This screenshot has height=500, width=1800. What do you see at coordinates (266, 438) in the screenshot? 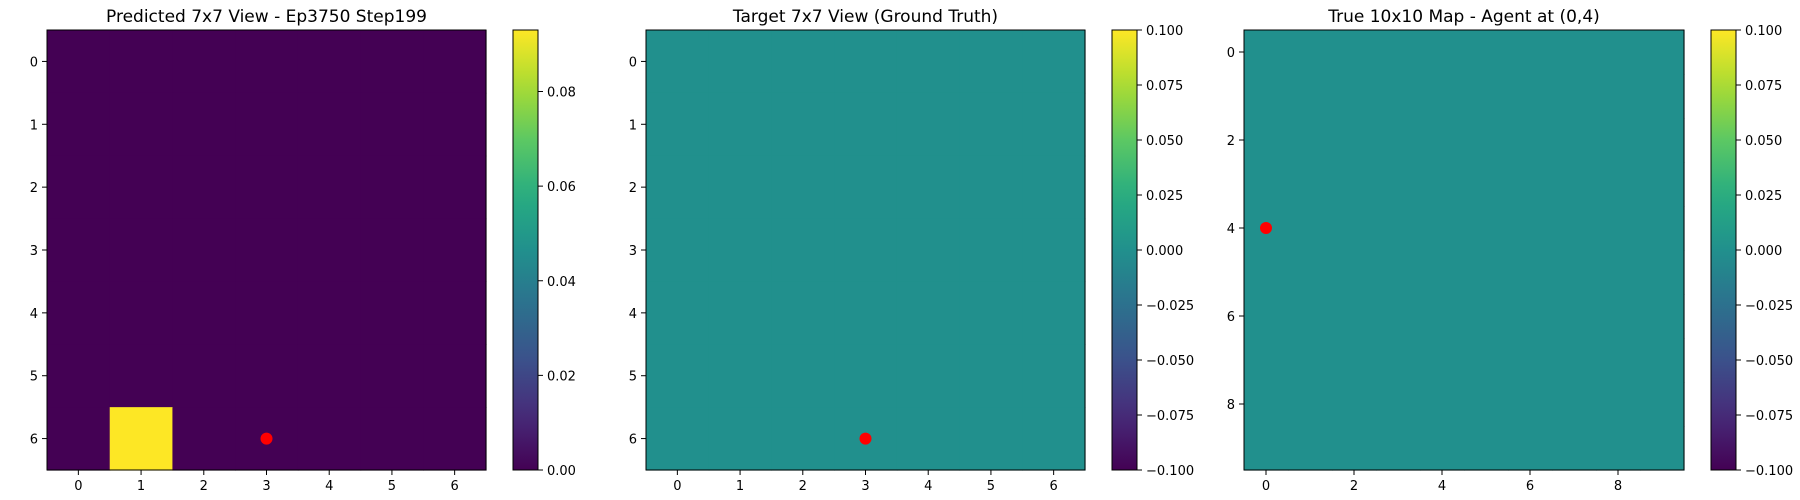
I see `agent-marker` at bounding box center [266, 438].